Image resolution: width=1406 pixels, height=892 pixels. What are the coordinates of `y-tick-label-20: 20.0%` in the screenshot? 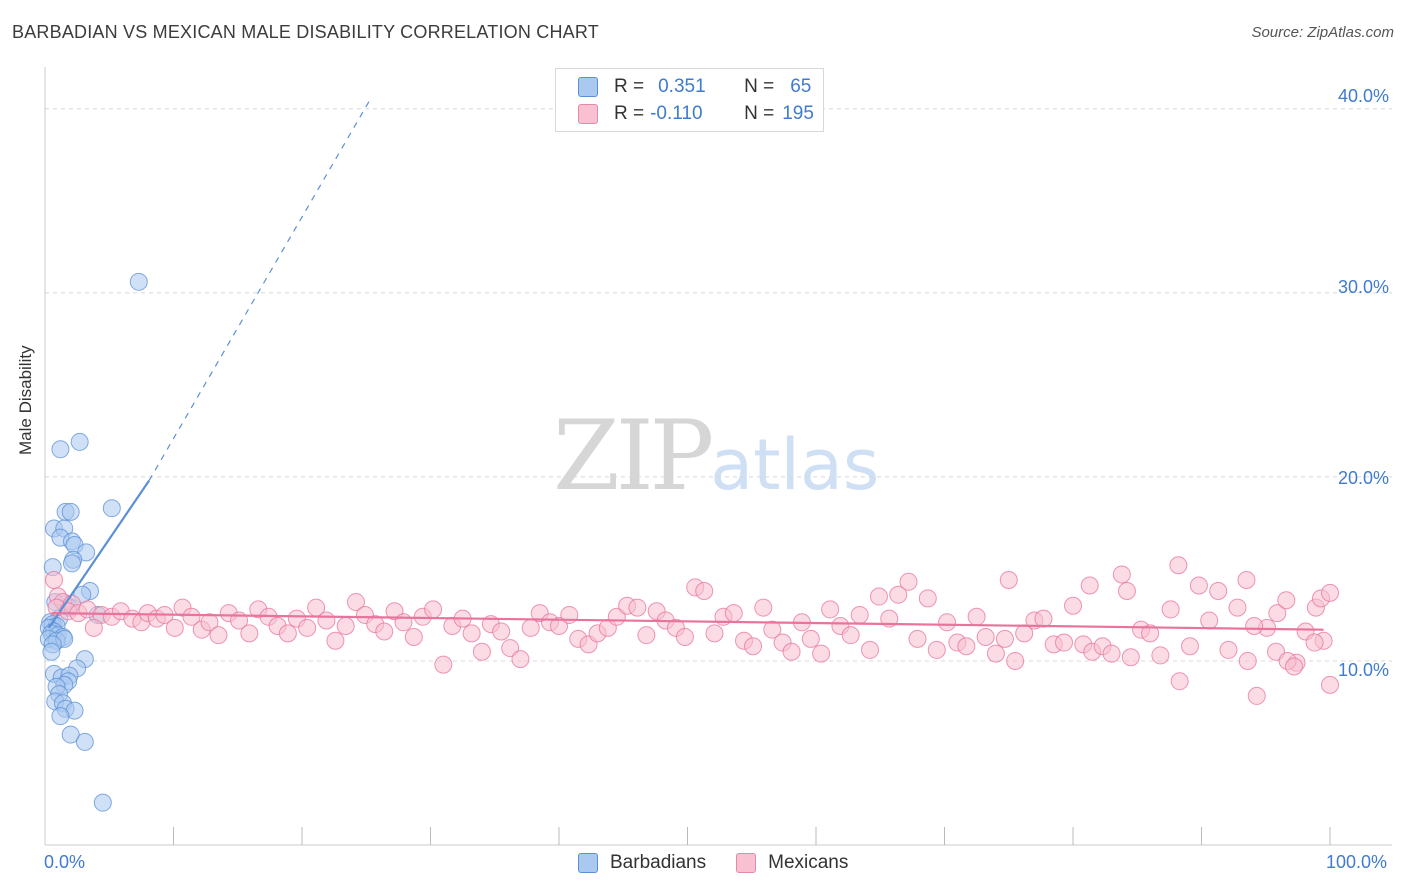 It's located at (1364, 478).